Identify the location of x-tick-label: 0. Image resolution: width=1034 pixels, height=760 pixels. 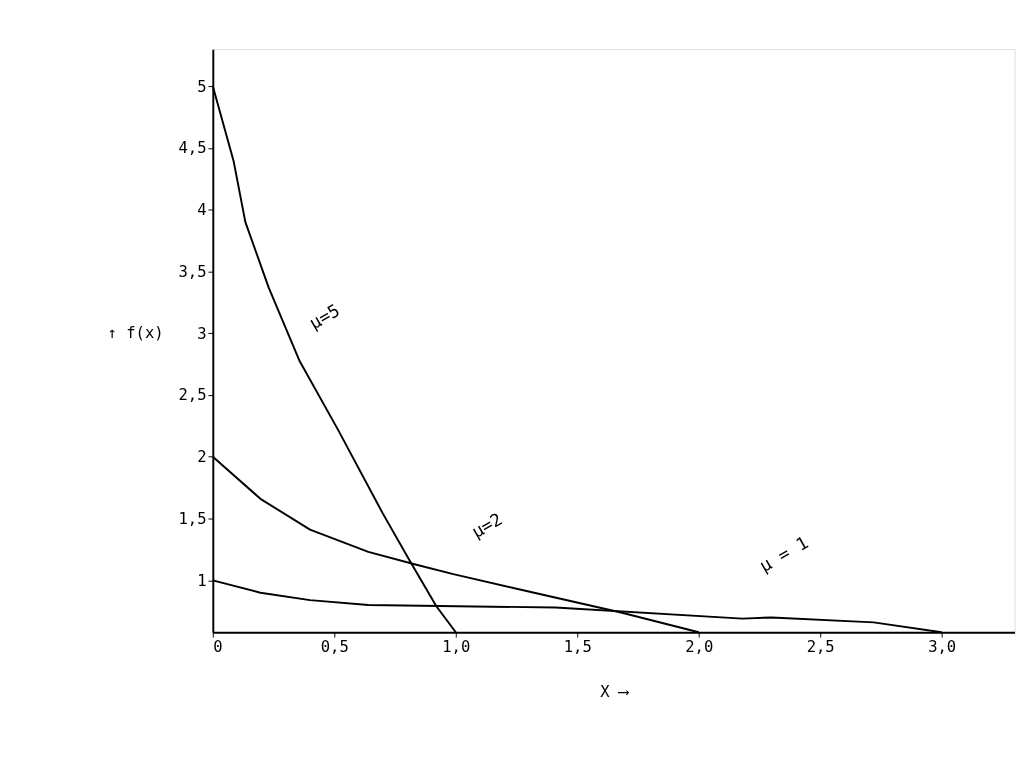
(218, 647).